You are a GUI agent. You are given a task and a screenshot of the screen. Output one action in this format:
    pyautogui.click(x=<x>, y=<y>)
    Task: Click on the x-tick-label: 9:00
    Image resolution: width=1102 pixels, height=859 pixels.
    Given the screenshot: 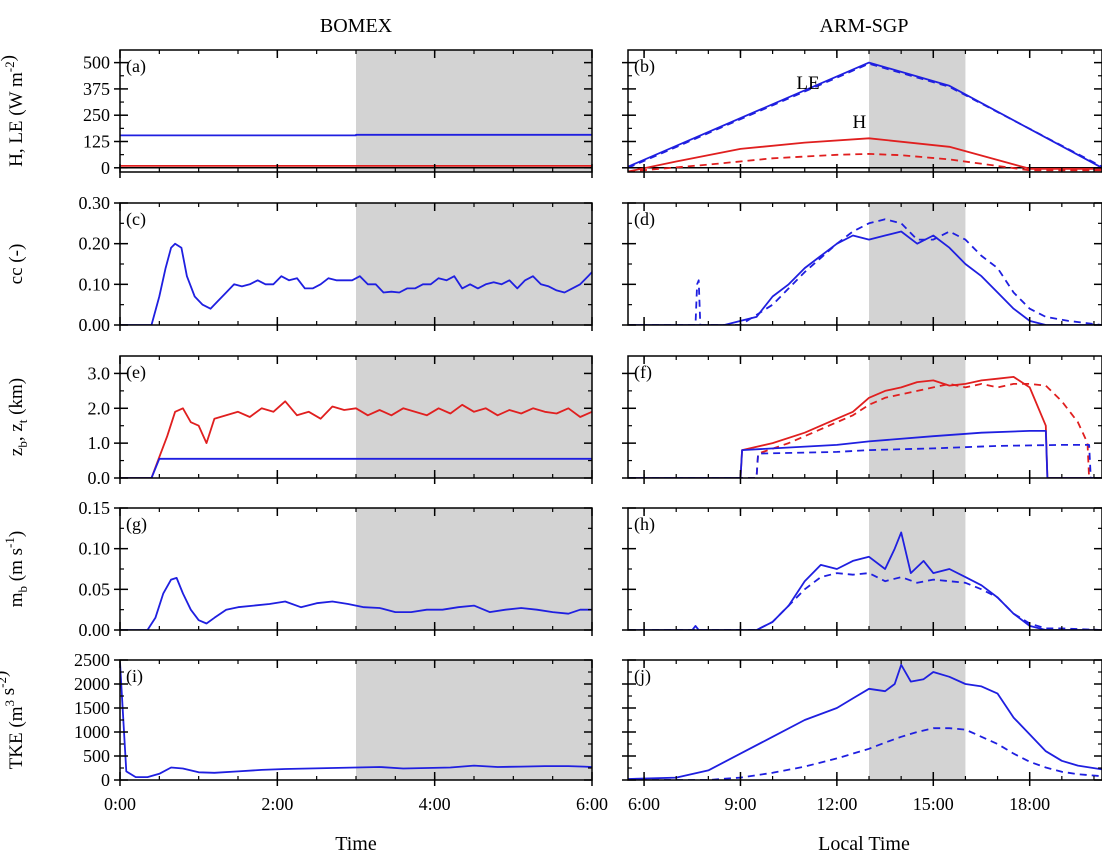 What is the action you would take?
    pyautogui.click(x=740, y=804)
    